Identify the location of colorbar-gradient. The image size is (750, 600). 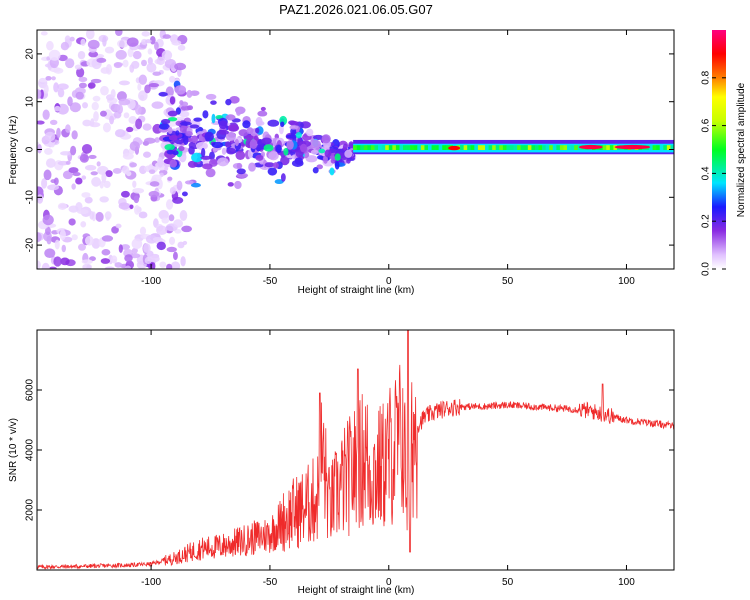
(719, 149).